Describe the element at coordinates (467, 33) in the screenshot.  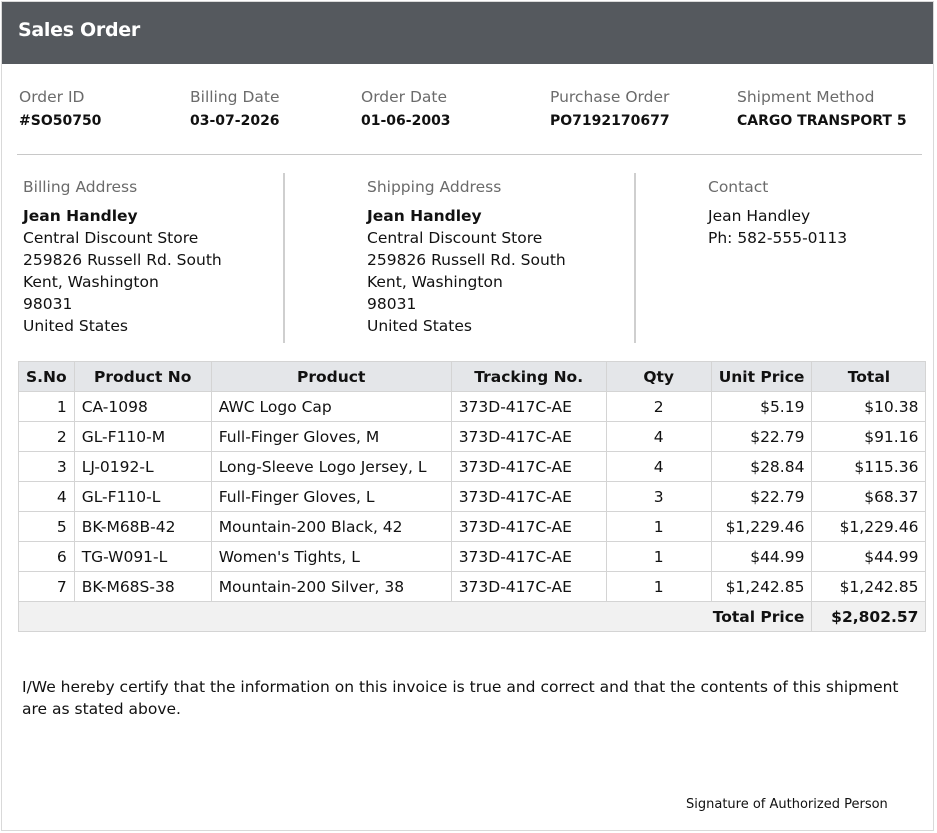
I see `header-bar: Sales Order` at that location.